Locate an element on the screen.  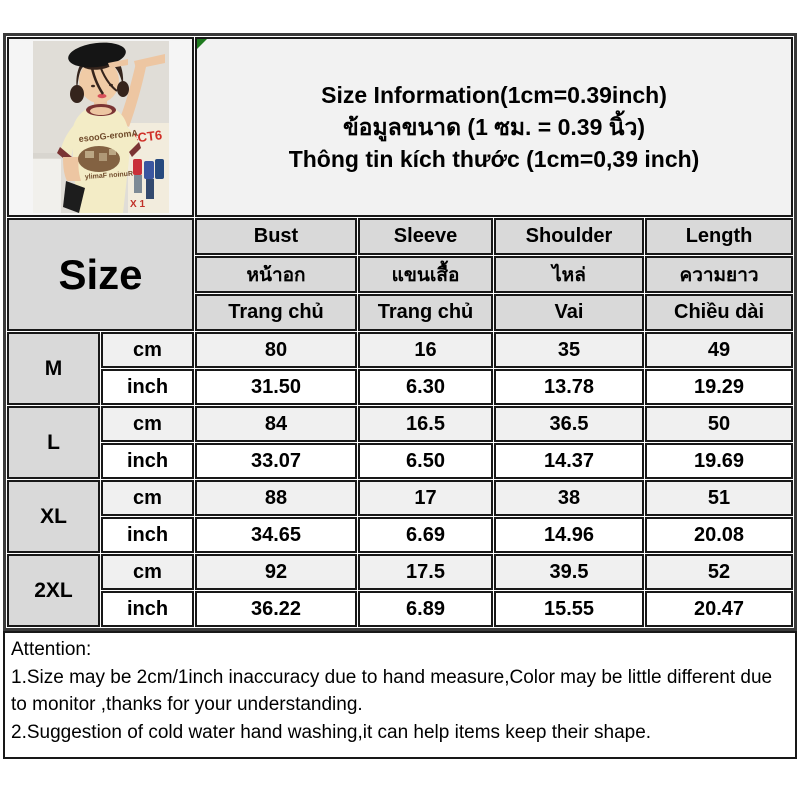
value-cell: 36.5 is located at coordinates (569, 424).